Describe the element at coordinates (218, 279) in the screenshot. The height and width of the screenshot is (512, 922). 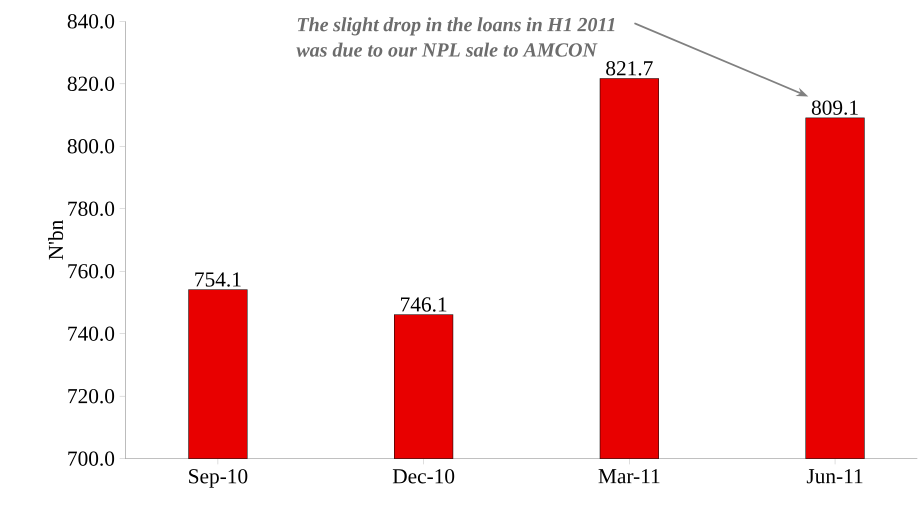
I see `data-label: 754.1` at that location.